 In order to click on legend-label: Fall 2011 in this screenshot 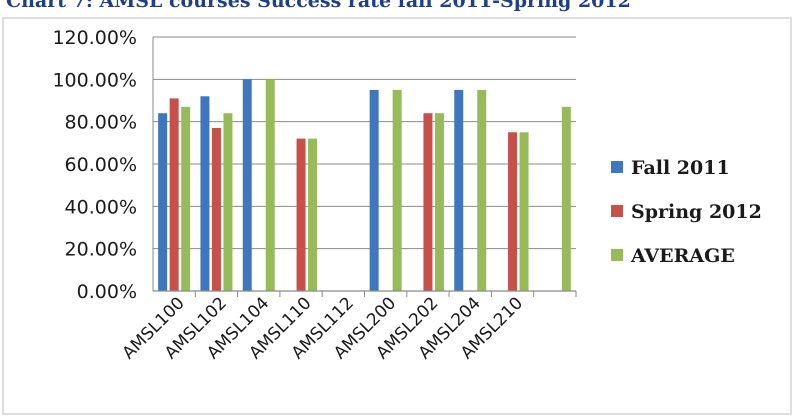, I will do `click(680, 168)`.